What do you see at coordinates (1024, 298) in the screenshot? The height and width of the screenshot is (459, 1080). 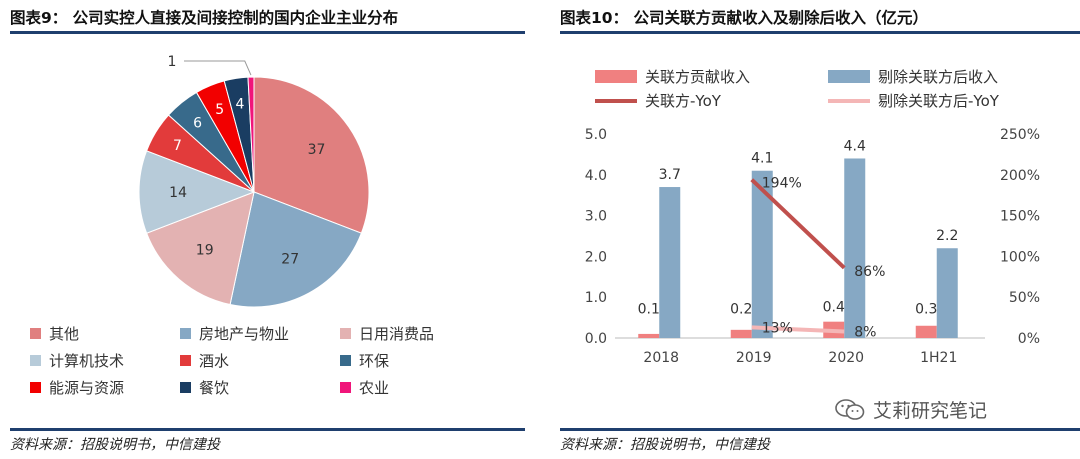 I see `y2-tick-label: 50%` at bounding box center [1024, 298].